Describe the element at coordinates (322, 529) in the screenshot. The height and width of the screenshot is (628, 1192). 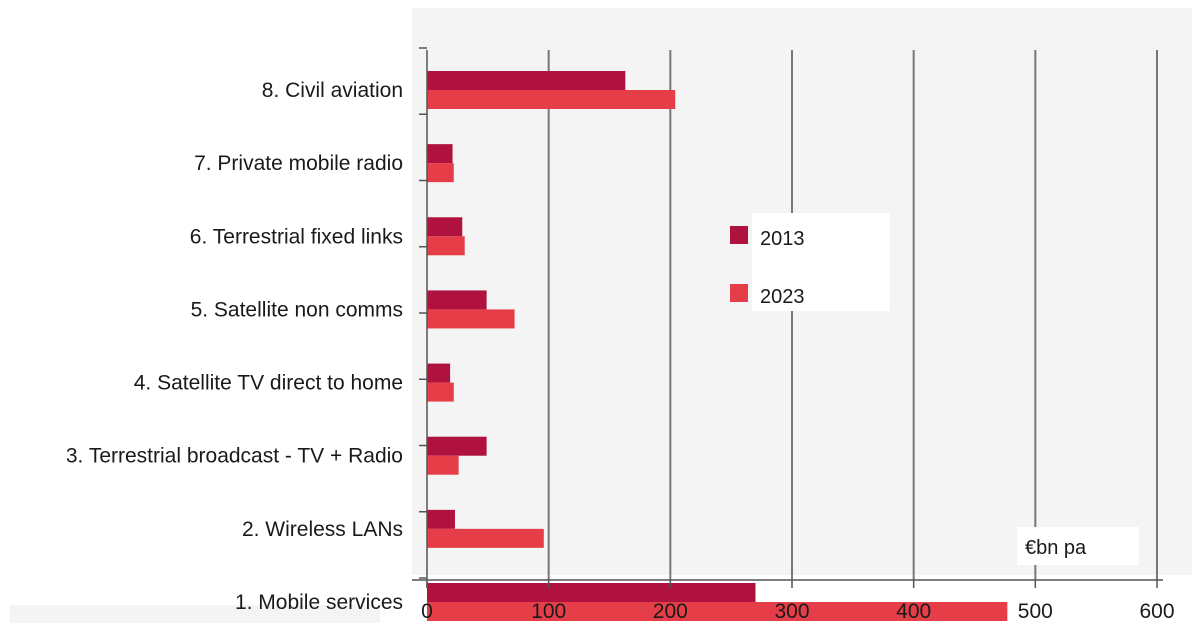
I see `category-label-2: 2. Wireless LANs` at that location.